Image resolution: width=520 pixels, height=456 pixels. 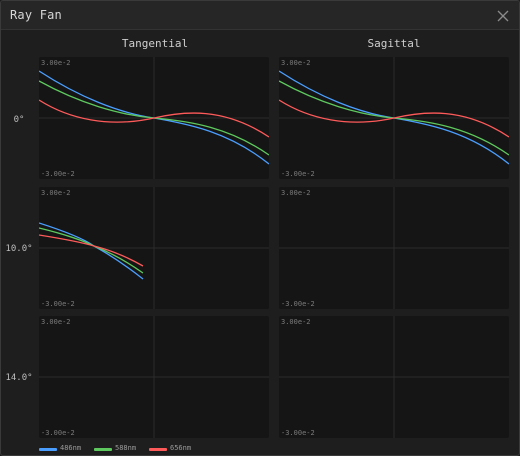 I want to click on column-header-sagittal: Sagittal, so click(x=394, y=43).